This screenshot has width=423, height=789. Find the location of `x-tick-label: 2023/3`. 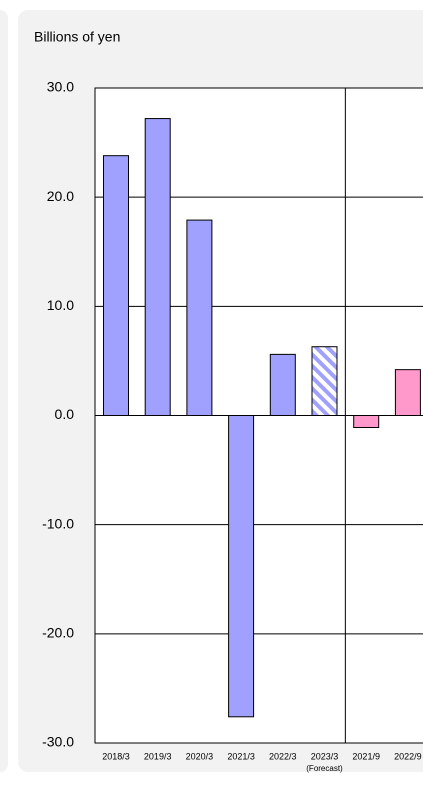

x-tick-label: 2023/3 is located at coordinates (325, 756).